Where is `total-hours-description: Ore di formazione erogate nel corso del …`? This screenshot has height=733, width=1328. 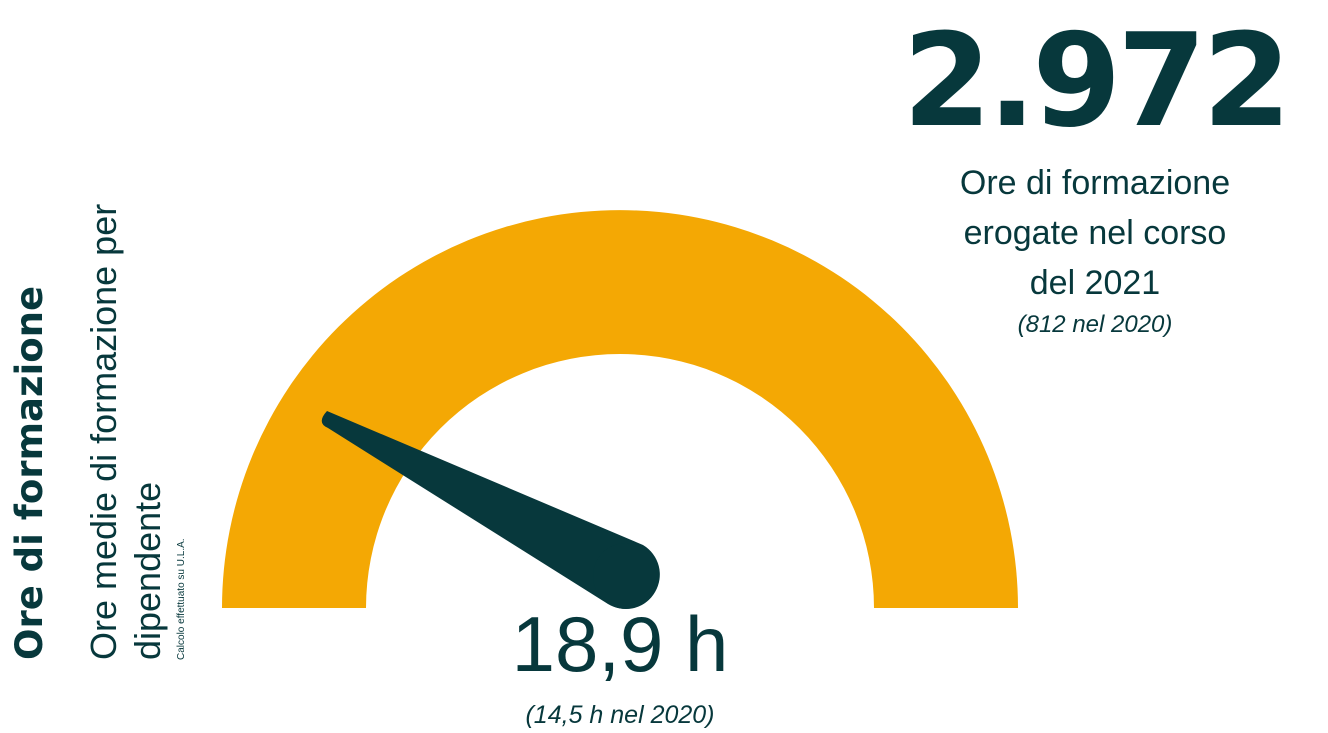
total-hours-description: Ore di formazione erogate nel corso del … is located at coordinates (1095, 233).